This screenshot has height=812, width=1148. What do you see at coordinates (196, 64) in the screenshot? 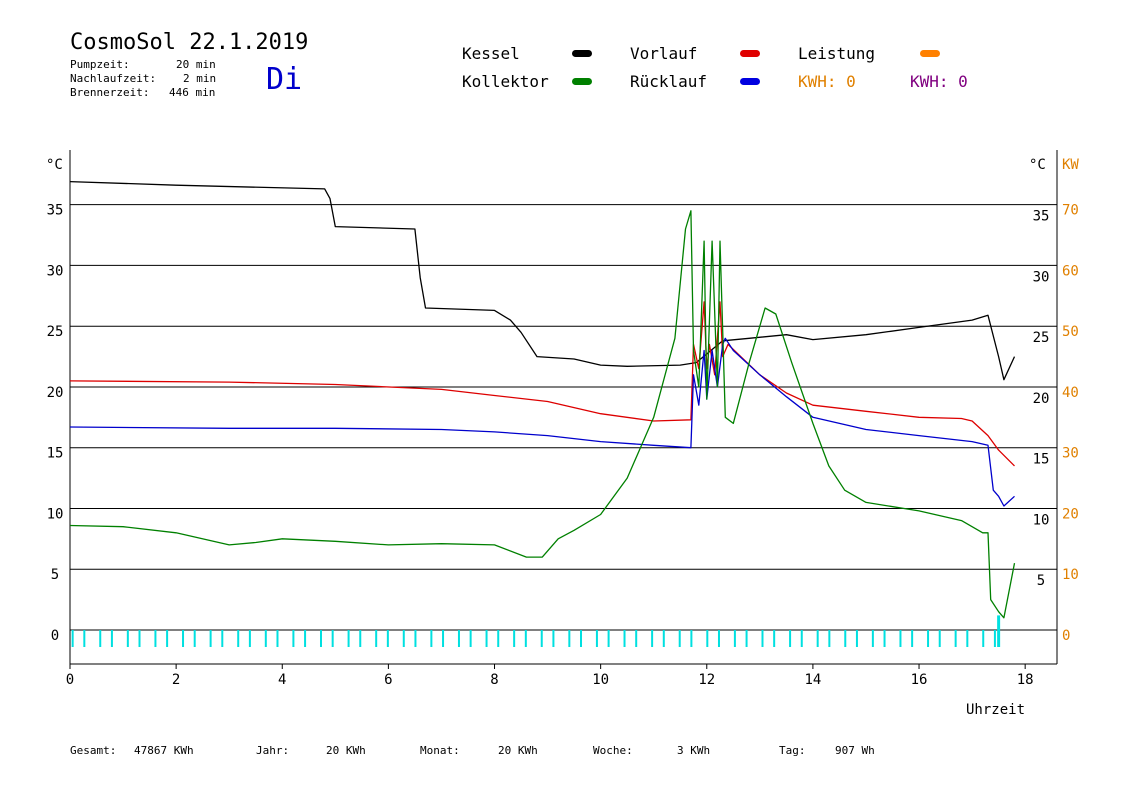
I see `stat-value-pumpzeit: 20 min` at bounding box center [196, 64].